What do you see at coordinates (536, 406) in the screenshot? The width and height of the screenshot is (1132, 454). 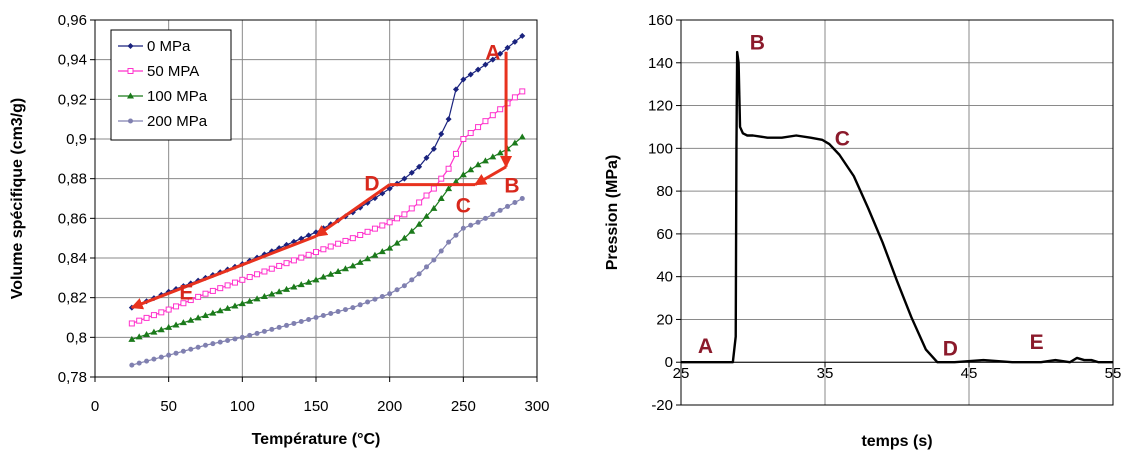 I see `x-tick-label: 300` at bounding box center [536, 406].